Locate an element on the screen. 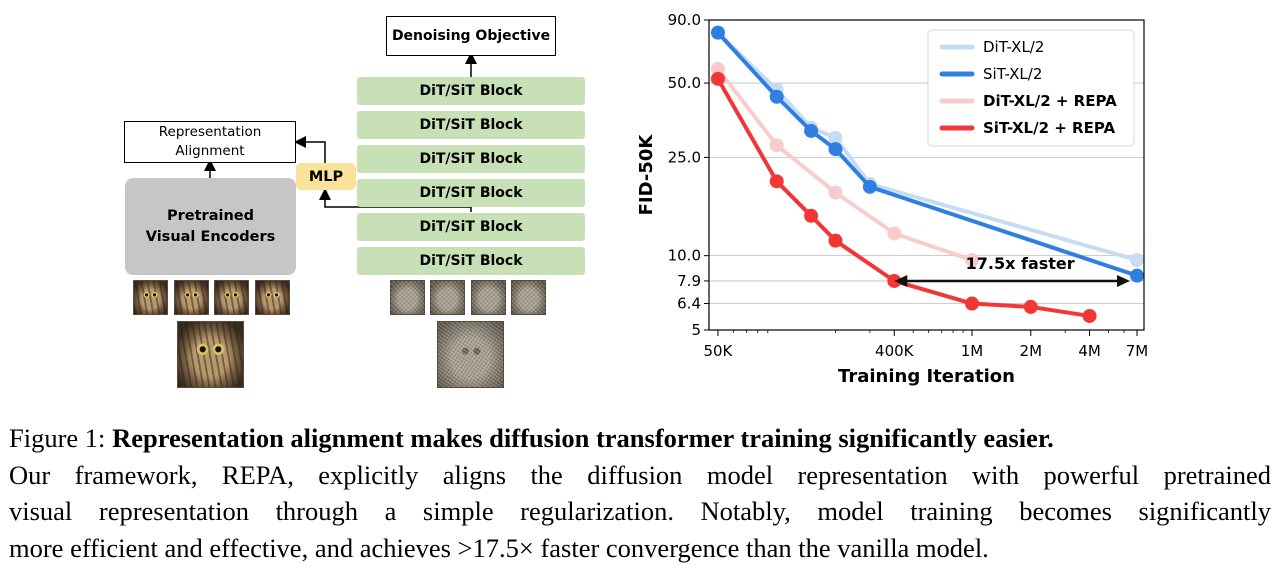 Image resolution: width=1274 pixels, height=580 pixels. arrow-mlp-to-alignment is located at coordinates (310, 149).